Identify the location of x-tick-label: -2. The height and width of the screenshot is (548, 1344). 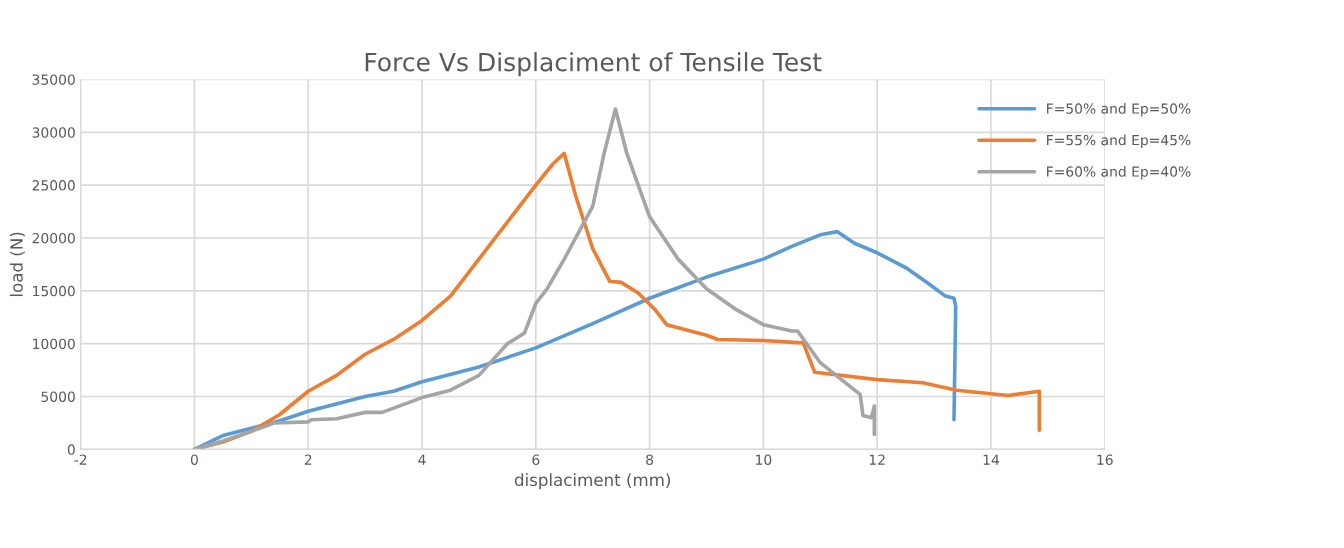
(80, 459).